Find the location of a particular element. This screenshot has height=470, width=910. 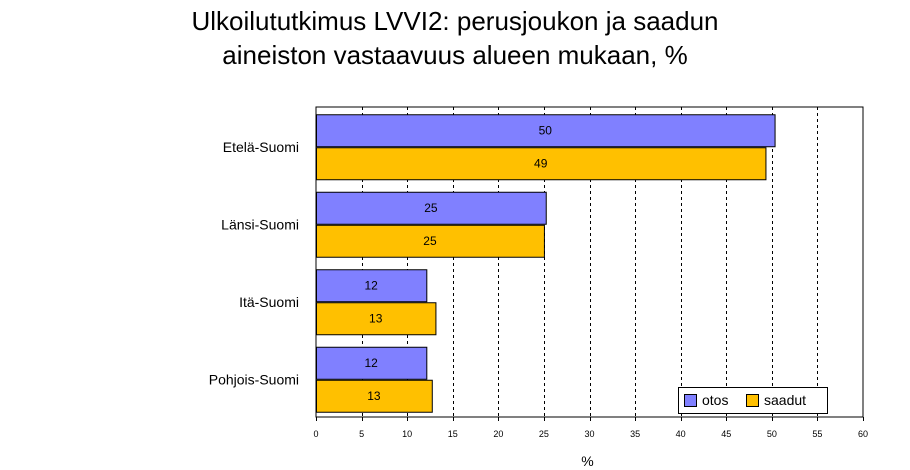

data-label-otos: 25 is located at coordinates (431, 208).